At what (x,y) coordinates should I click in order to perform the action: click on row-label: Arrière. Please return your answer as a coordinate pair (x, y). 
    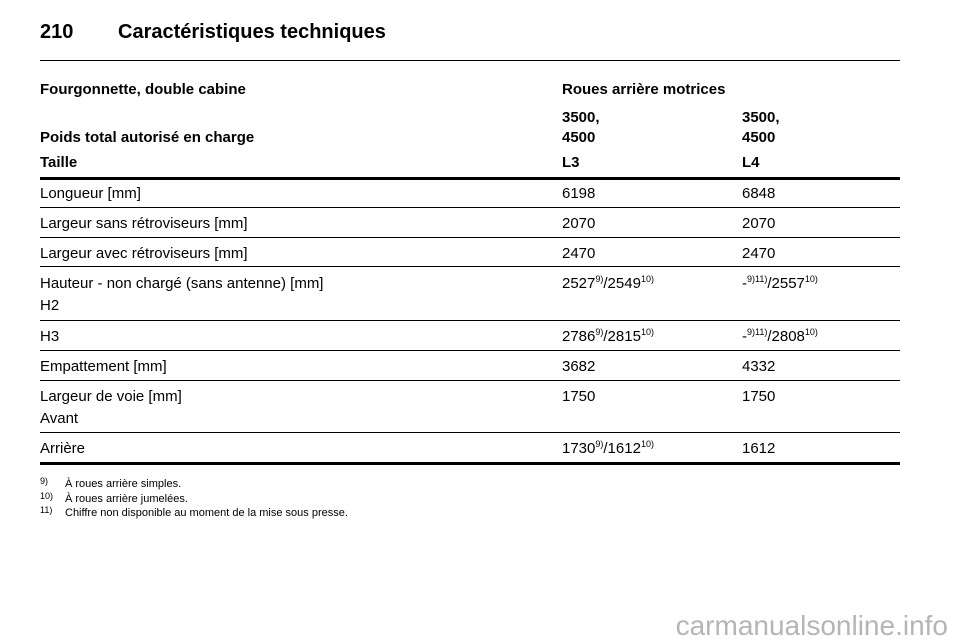
    Looking at the image, I should click on (63, 448).